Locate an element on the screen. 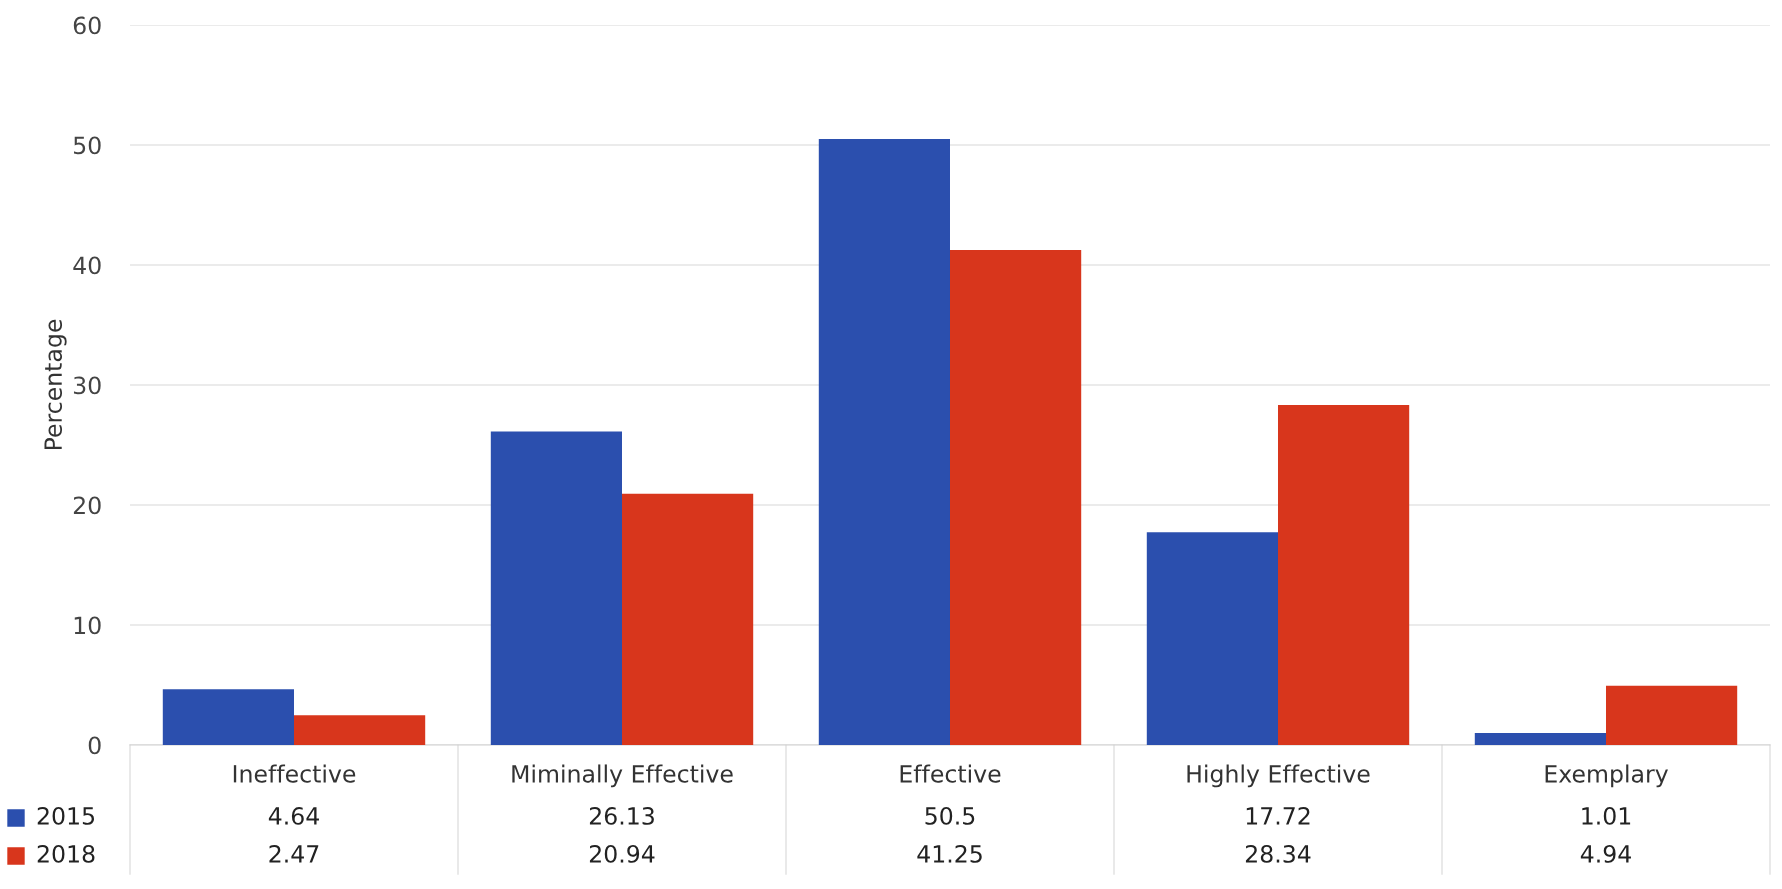 This screenshot has height=889, width=1782. data-label: 1.01 is located at coordinates (1606, 815).